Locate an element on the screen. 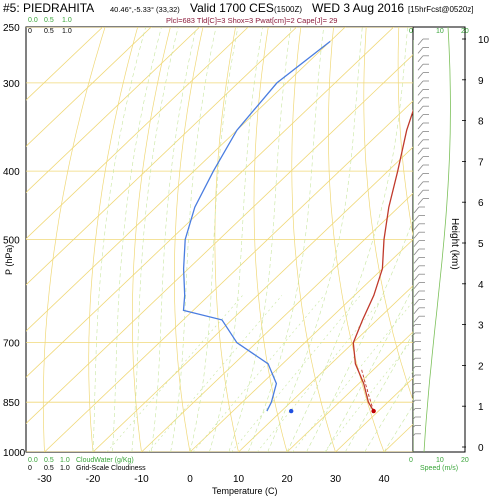 Image resolution: width=500 pixels, height=499 pixels. cloudwater-tick: 0 is located at coordinates (30, 31).